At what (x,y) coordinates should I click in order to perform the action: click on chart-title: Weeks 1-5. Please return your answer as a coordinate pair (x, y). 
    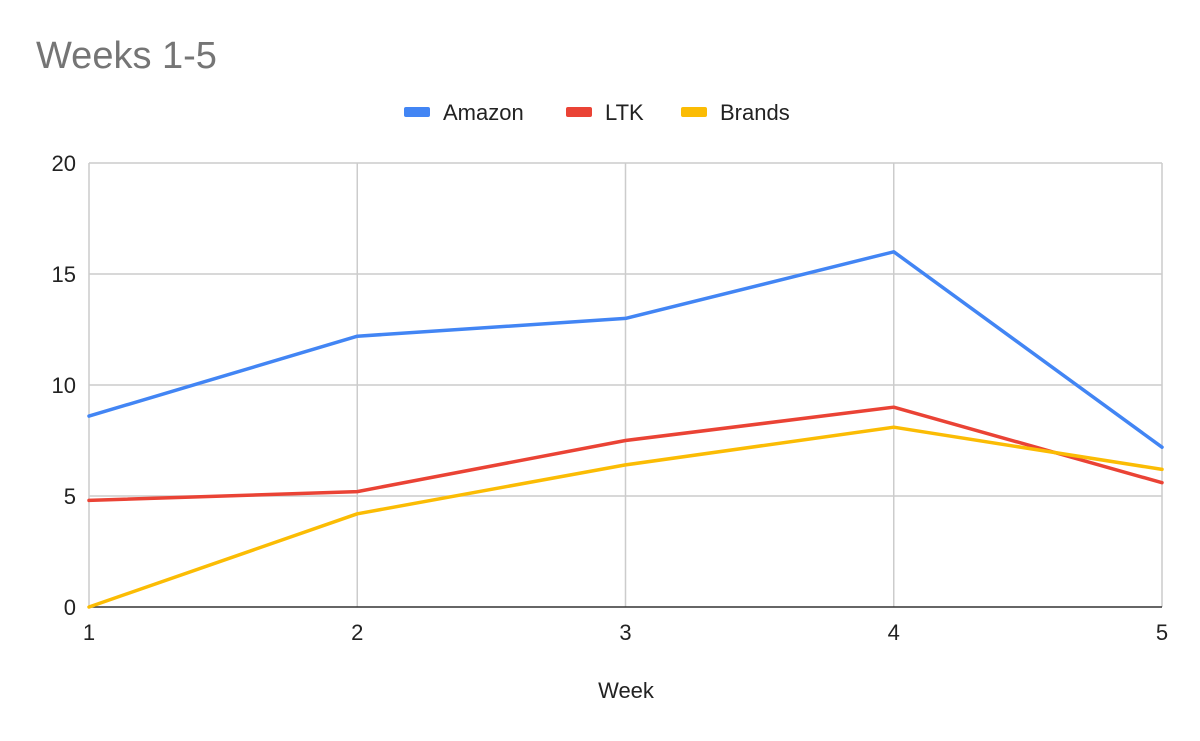
    Looking at the image, I should click on (126, 56).